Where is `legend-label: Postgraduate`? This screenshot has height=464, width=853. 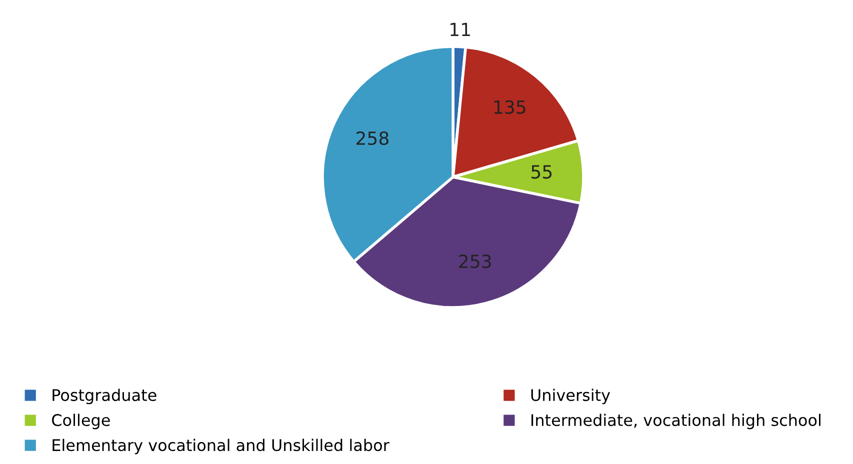 legend-label: Postgraduate is located at coordinates (104, 396).